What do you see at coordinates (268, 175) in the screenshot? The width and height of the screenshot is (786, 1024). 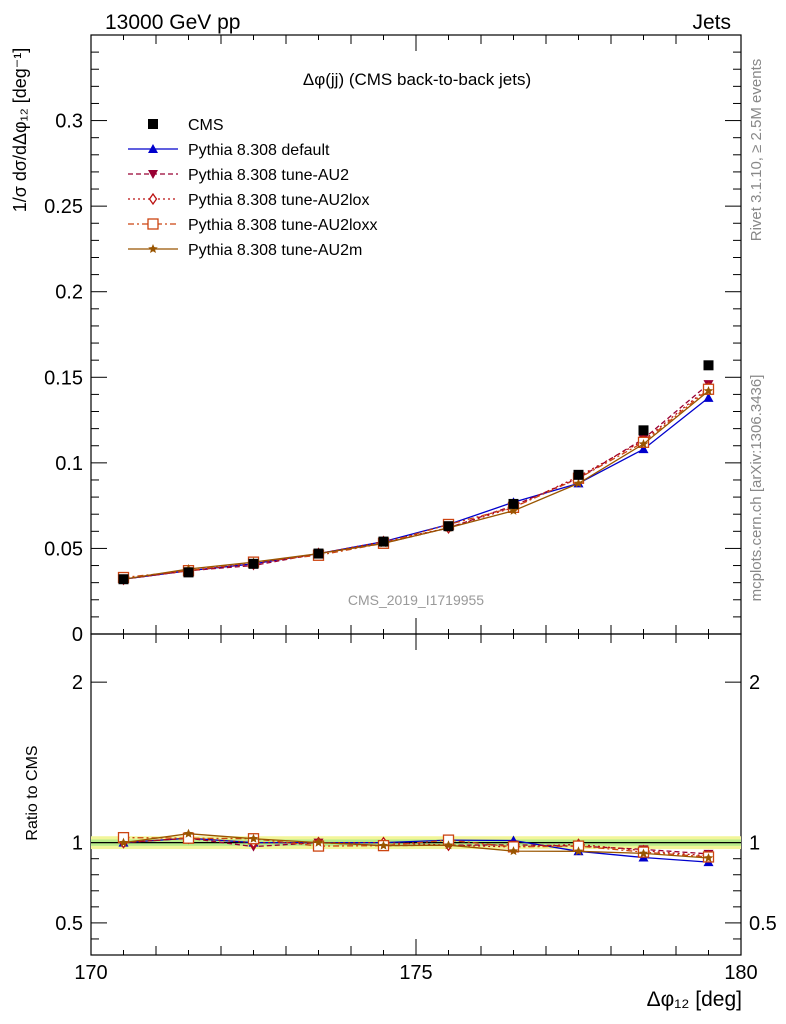 I see `legend-label-2: Pythia 8.308 tune-AU2` at bounding box center [268, 175].